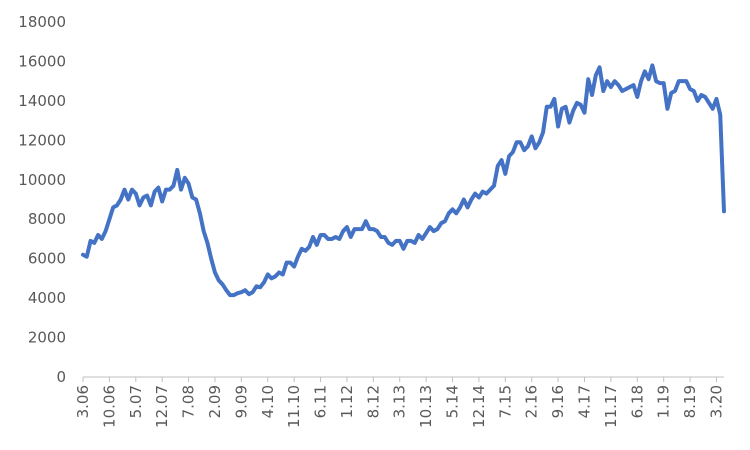 This screenshot has width=750, height=450. Describe the element at coordinates (321, 401) in the screenshot. I see `x-tick-label: 6.11` at that location.